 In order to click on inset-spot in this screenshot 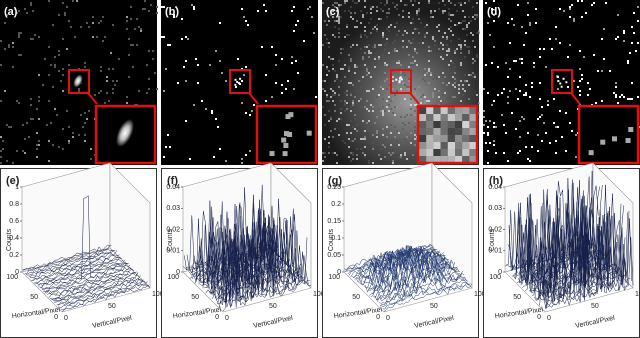, I will do `click(125, 133)`.